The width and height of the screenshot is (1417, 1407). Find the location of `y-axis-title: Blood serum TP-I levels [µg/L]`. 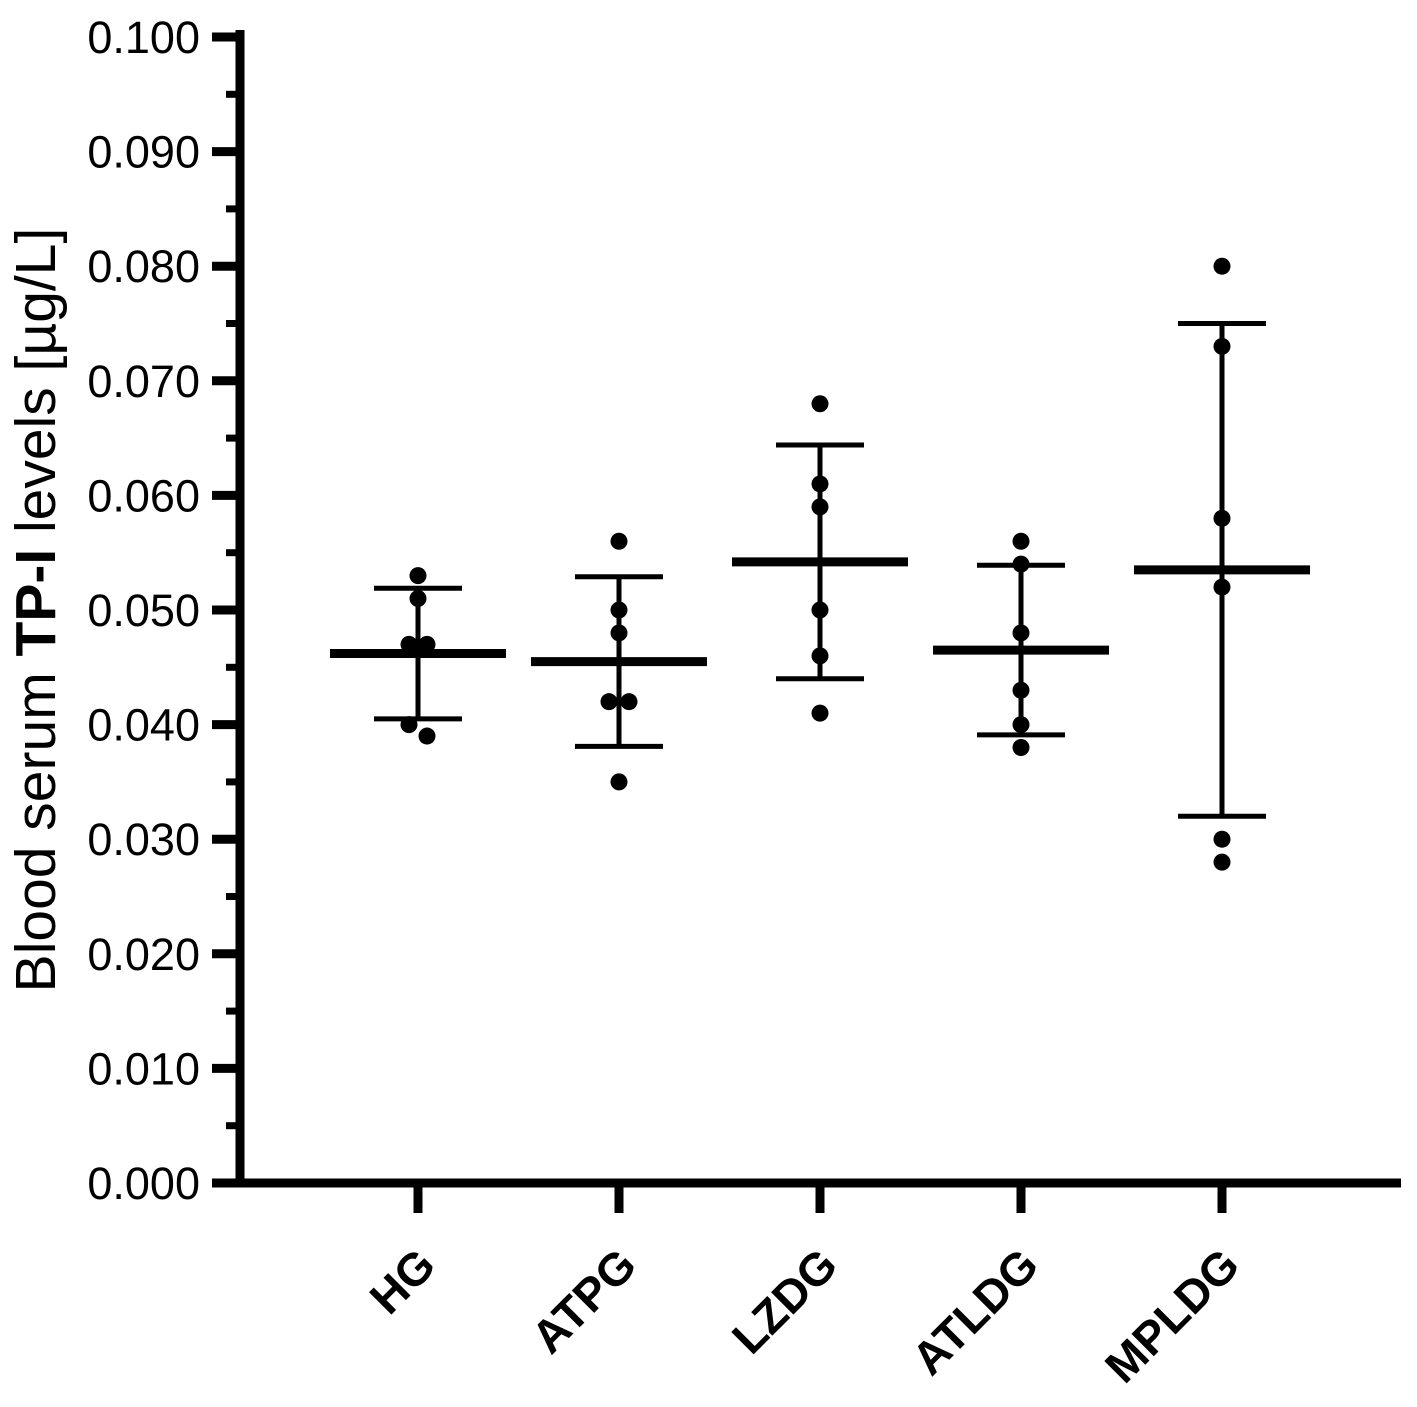

y-axis-title: Blood serum TP-I levels [µg/L] is located at coordinates (36, 610).